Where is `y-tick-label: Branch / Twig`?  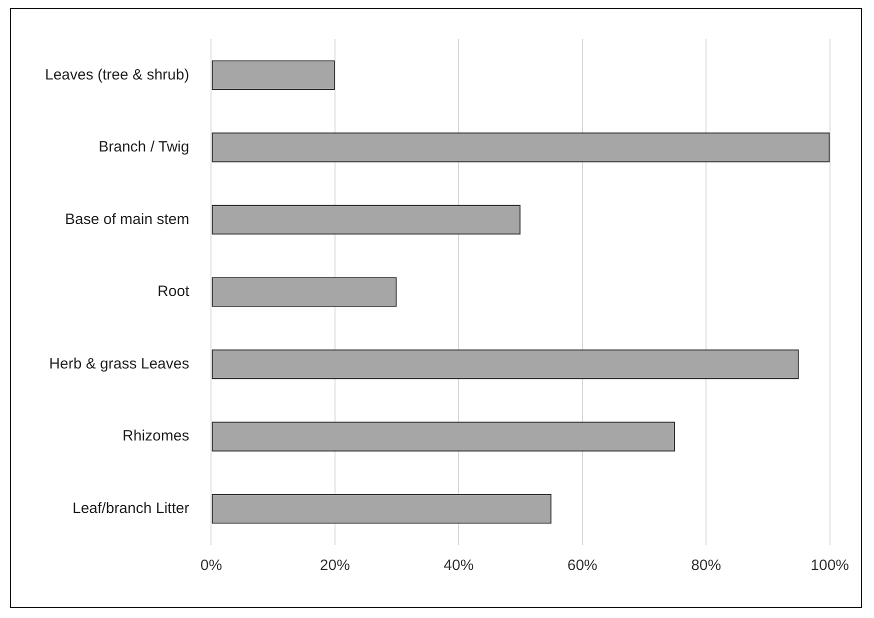
y-tick-label: Branch / Twig is located at coordinates (144, 147).